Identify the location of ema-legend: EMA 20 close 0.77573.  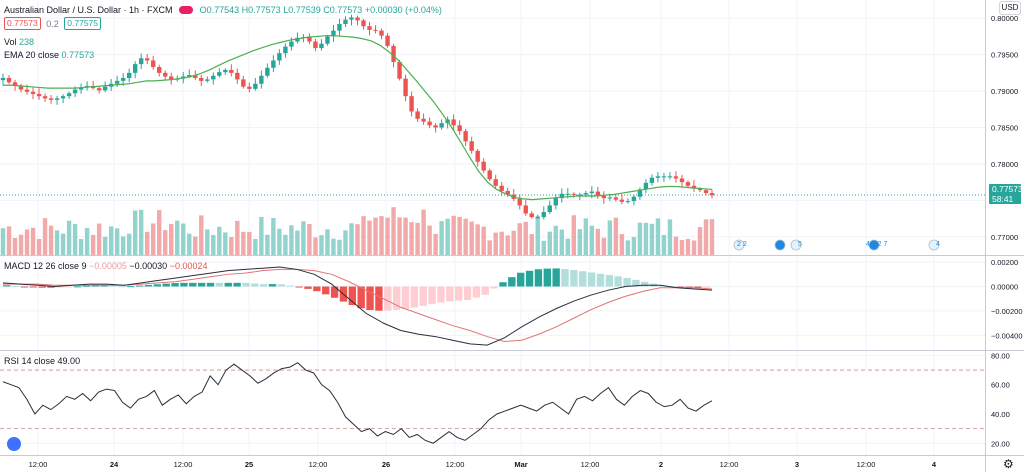
(49, 54).